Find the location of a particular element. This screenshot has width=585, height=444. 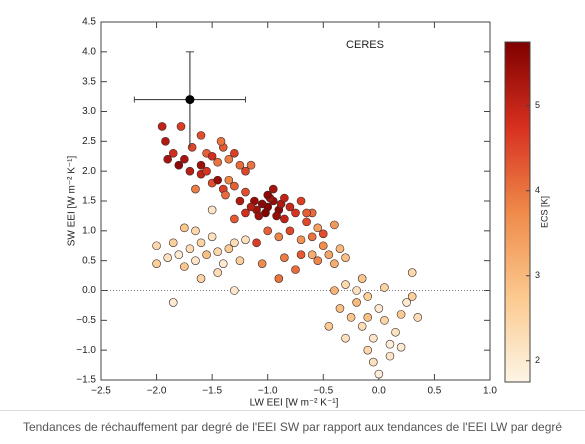

y-tick-label: 4.0 is located at coordinates (89, 51).